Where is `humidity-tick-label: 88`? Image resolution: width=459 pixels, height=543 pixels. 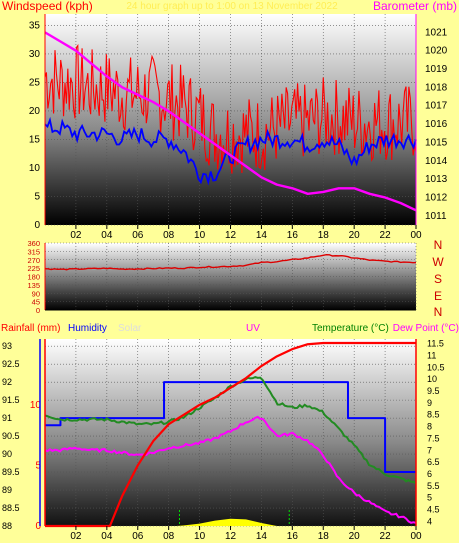
humidity-tick-label: 88 is located at coordinates (7, 526).